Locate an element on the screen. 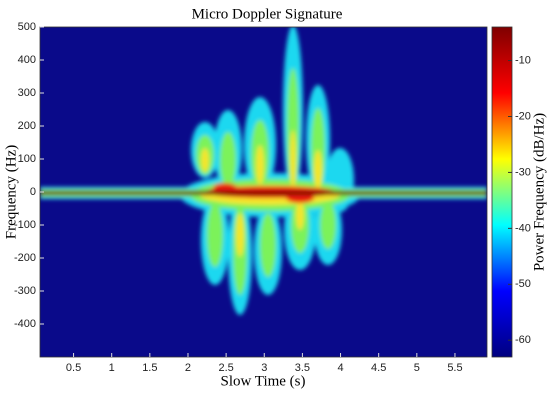 The image size is (550, 400). y-tick-label: 500 is located at coordinates (27, 27).